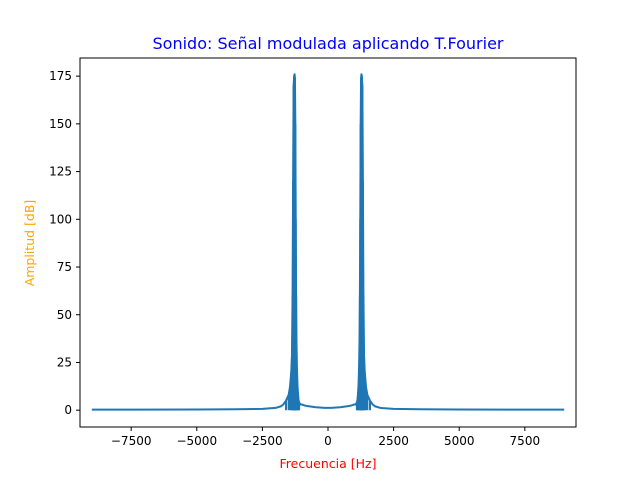 This screenshot has height=480, width=640. What do you see at coordinates (60, 172) in the screenshot?
I see `y-tick-label: 125` at bounding box center [60, 172].